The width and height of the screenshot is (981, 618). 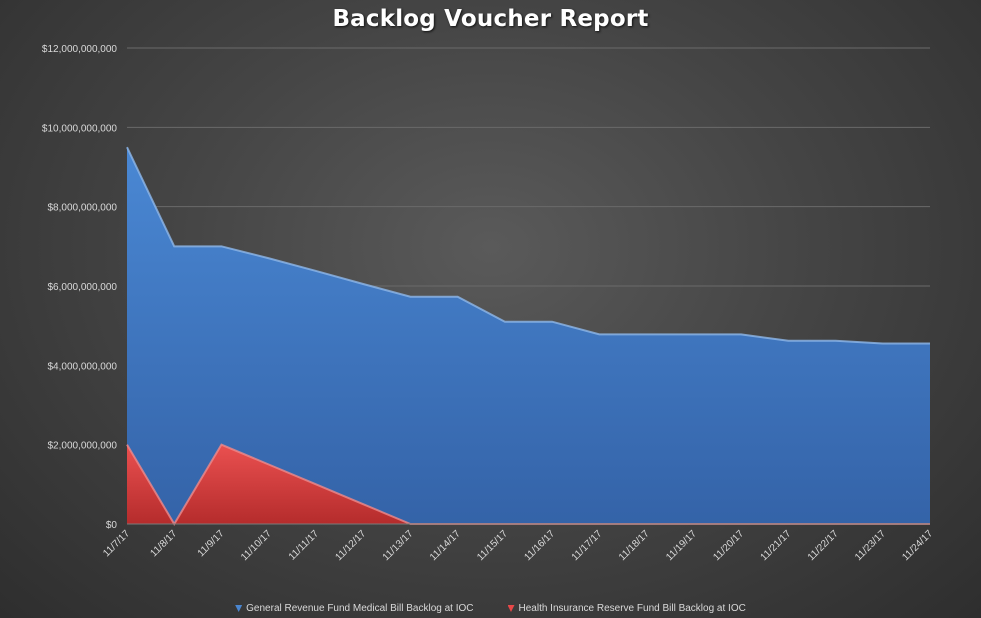 What do you see at coordinates (351, 545) in the screenshot?
I see `x-tick-label: 11/12/17` at bounding box center [351, 545].